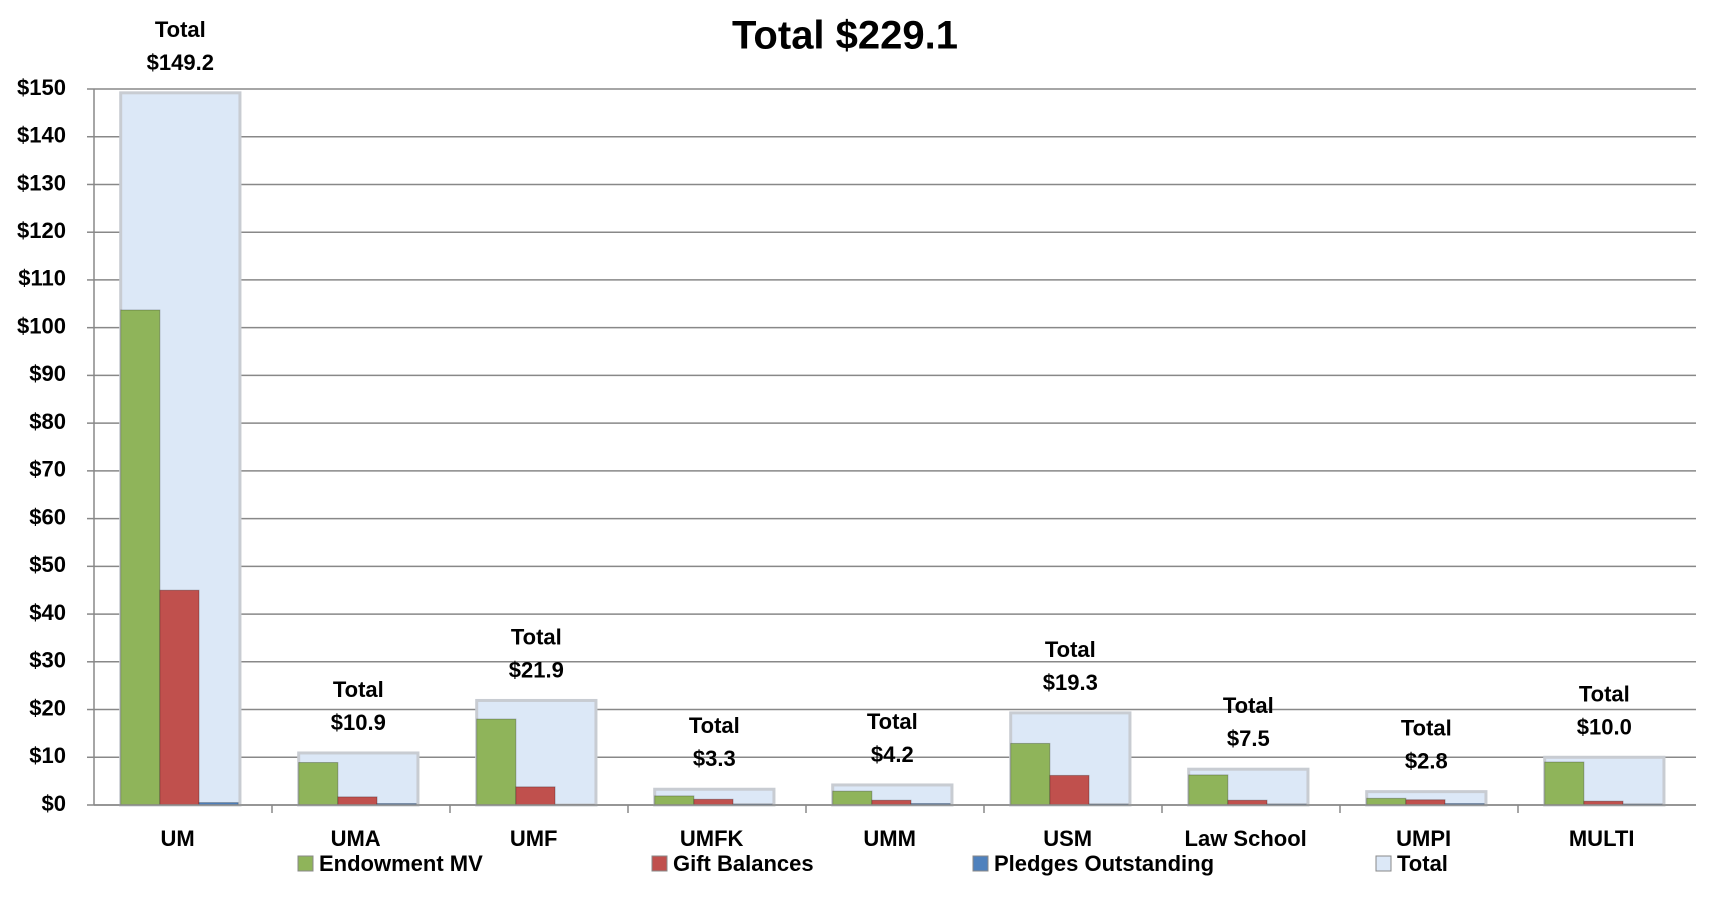  What do you see at coordinates (47, 373) in the screenshot?
I see `y-tick-label: $90` at bounding box center [47, 373].